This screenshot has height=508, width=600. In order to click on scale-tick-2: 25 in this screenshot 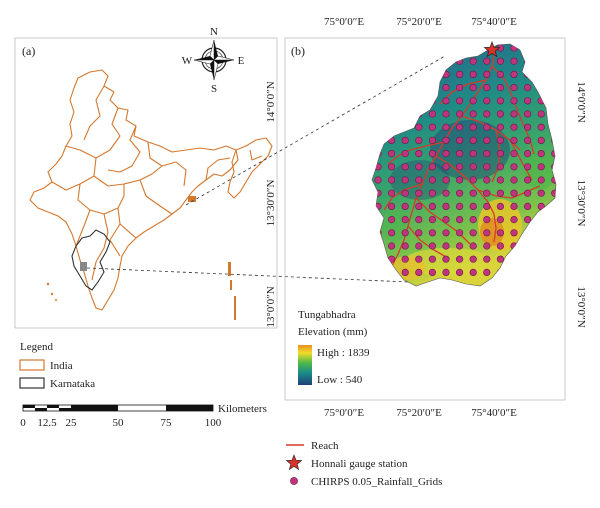, I will do `click(72, 423)`.